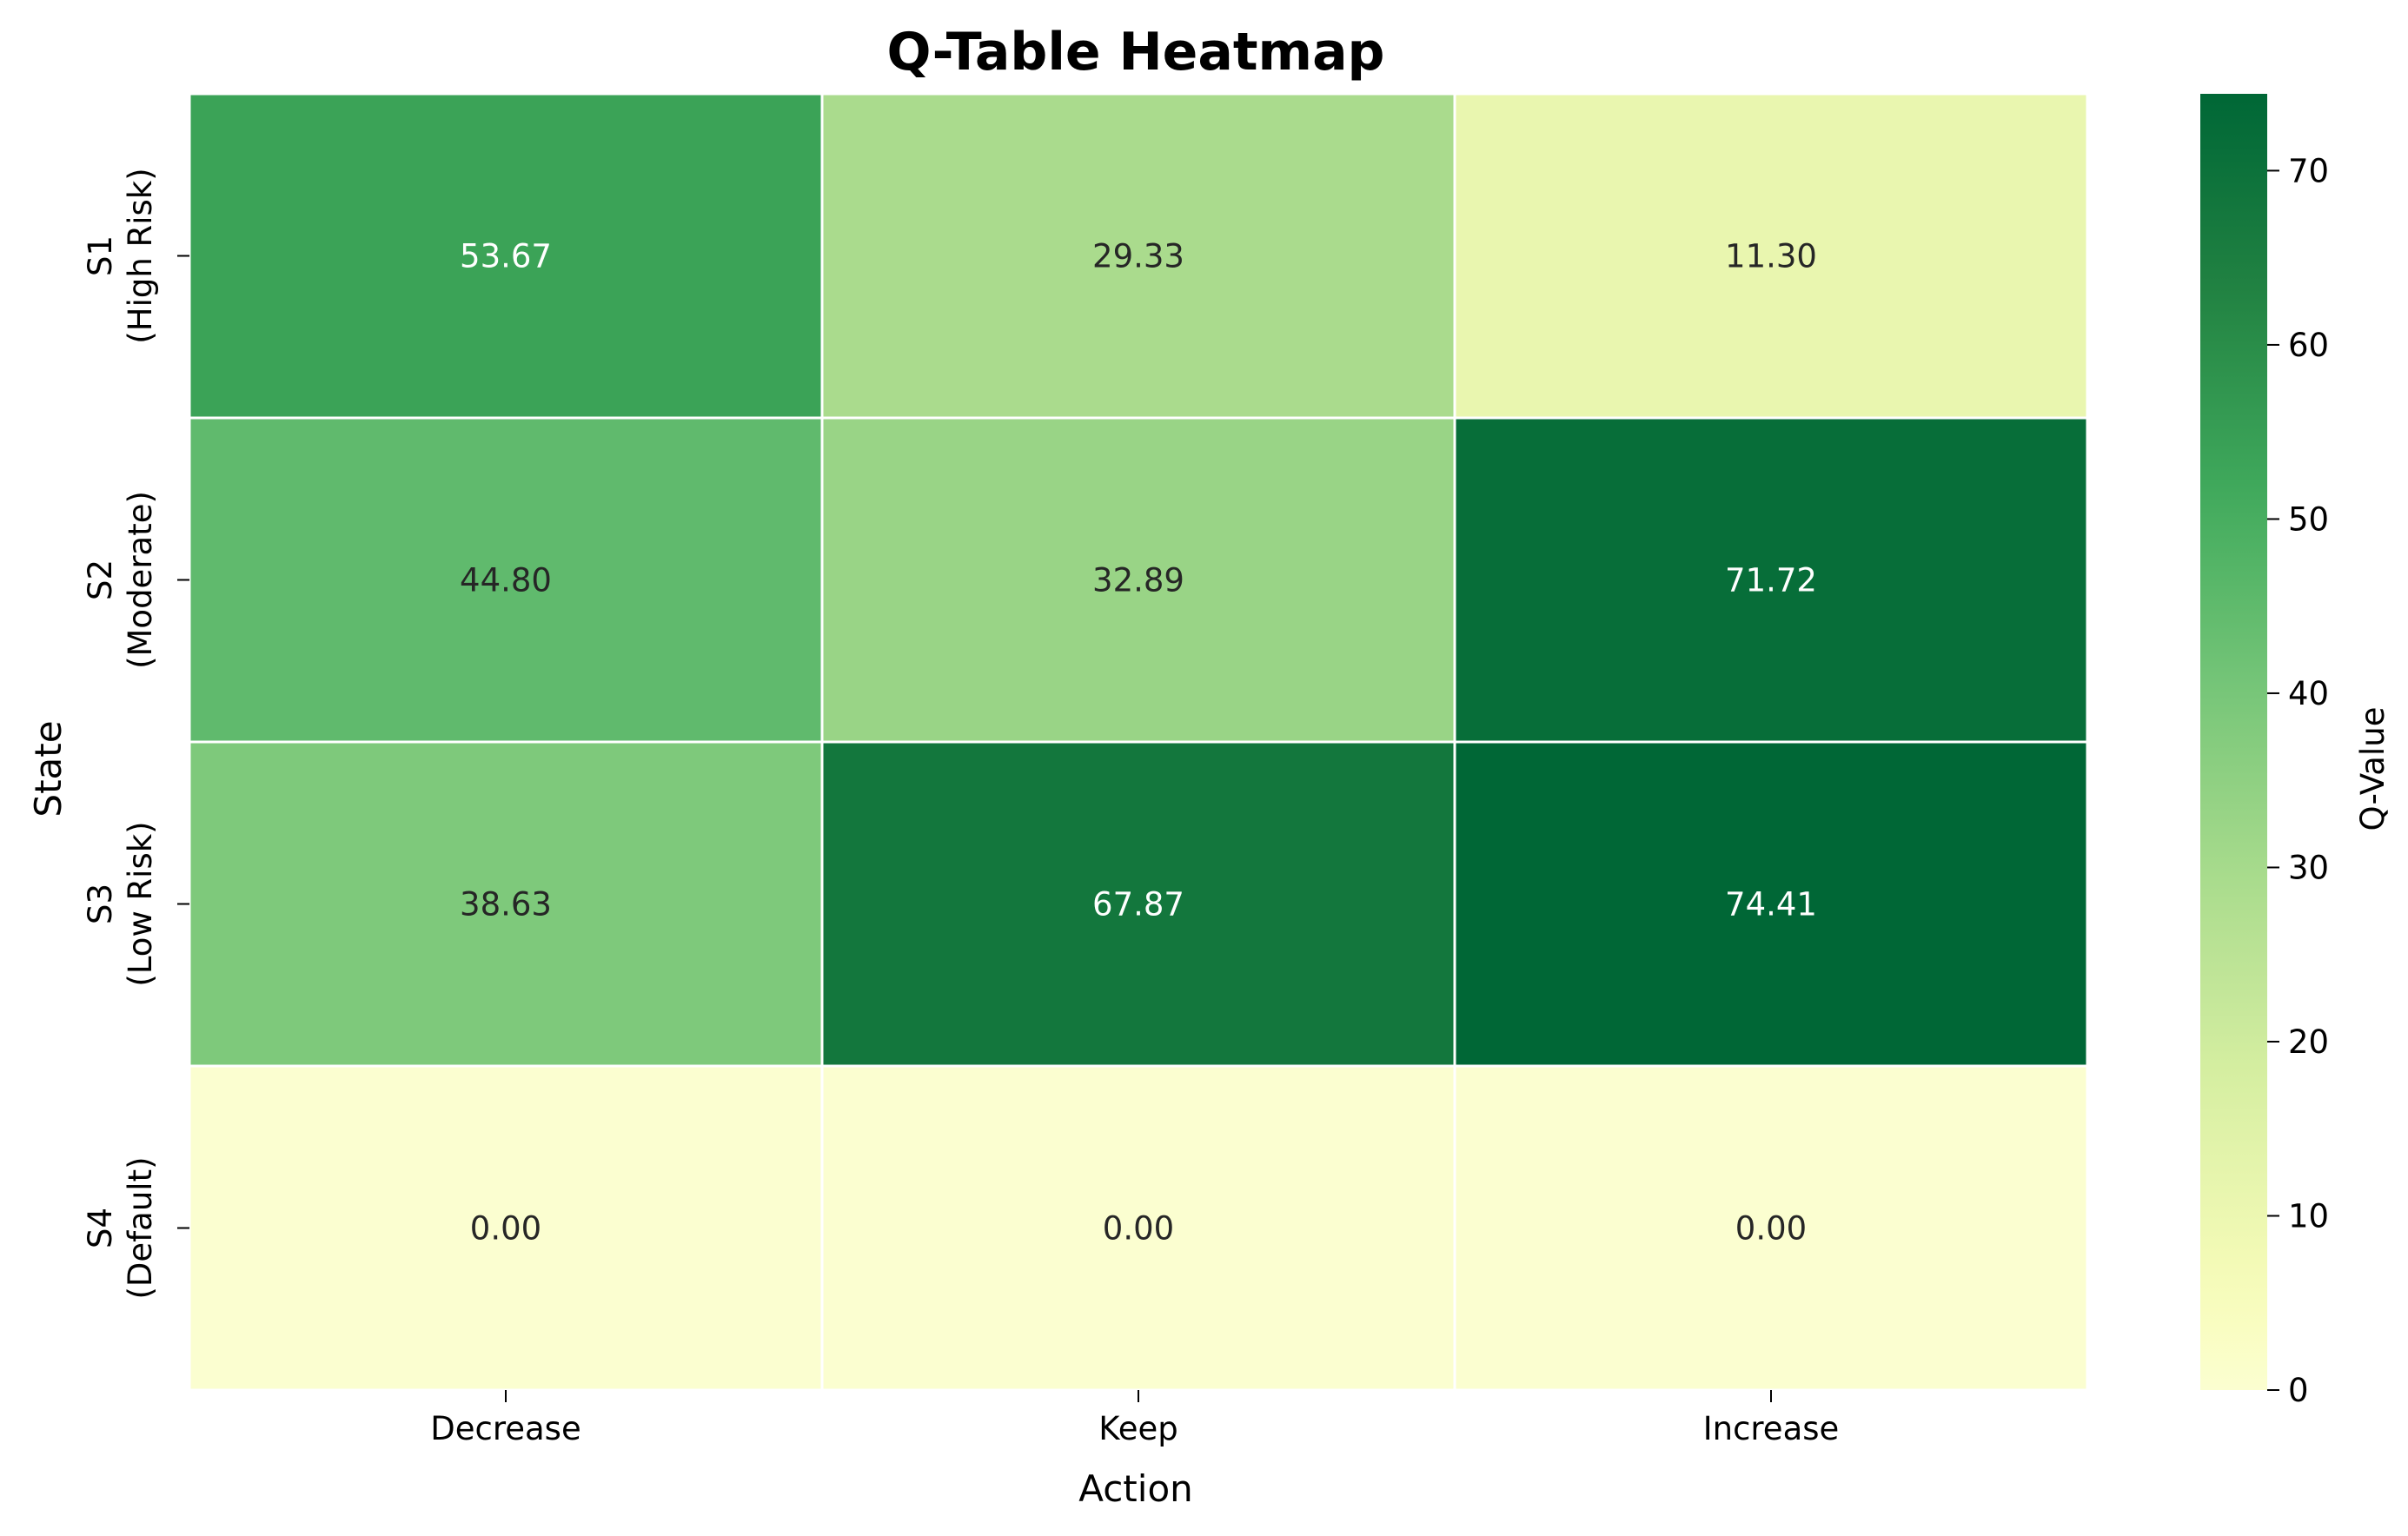 The image size is (2408, 1536). I want to click on colorbar-tick-label: 70, so click(2308, 171).